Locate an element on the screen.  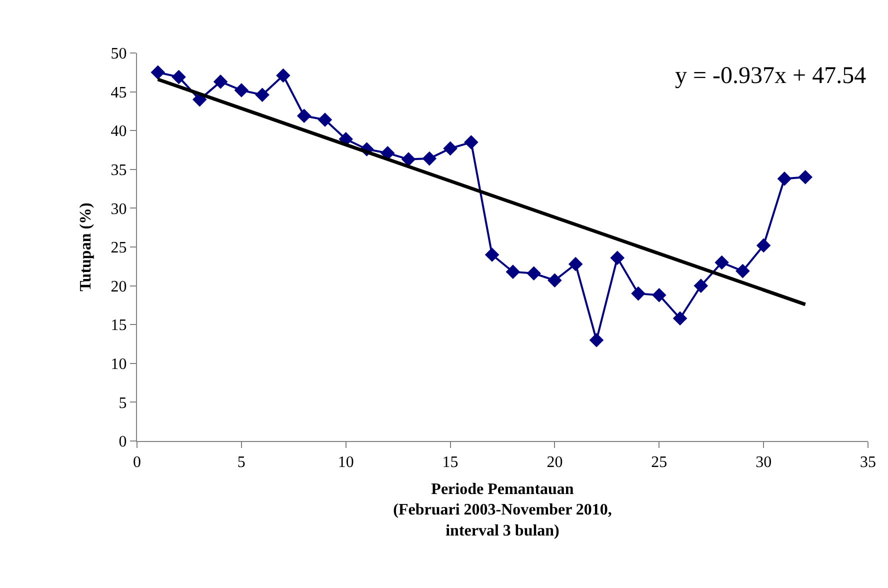
y-tick-label: 30 is located at coordinates (118, 209).